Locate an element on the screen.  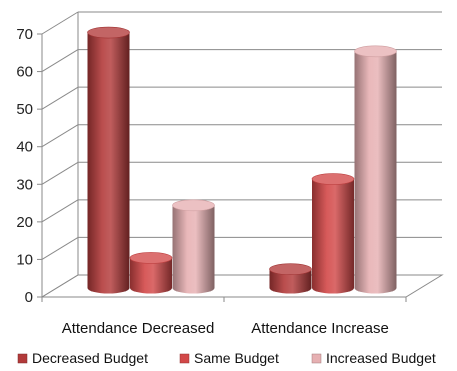
y-tick-label: 70 is located at coordinates (24, 34).